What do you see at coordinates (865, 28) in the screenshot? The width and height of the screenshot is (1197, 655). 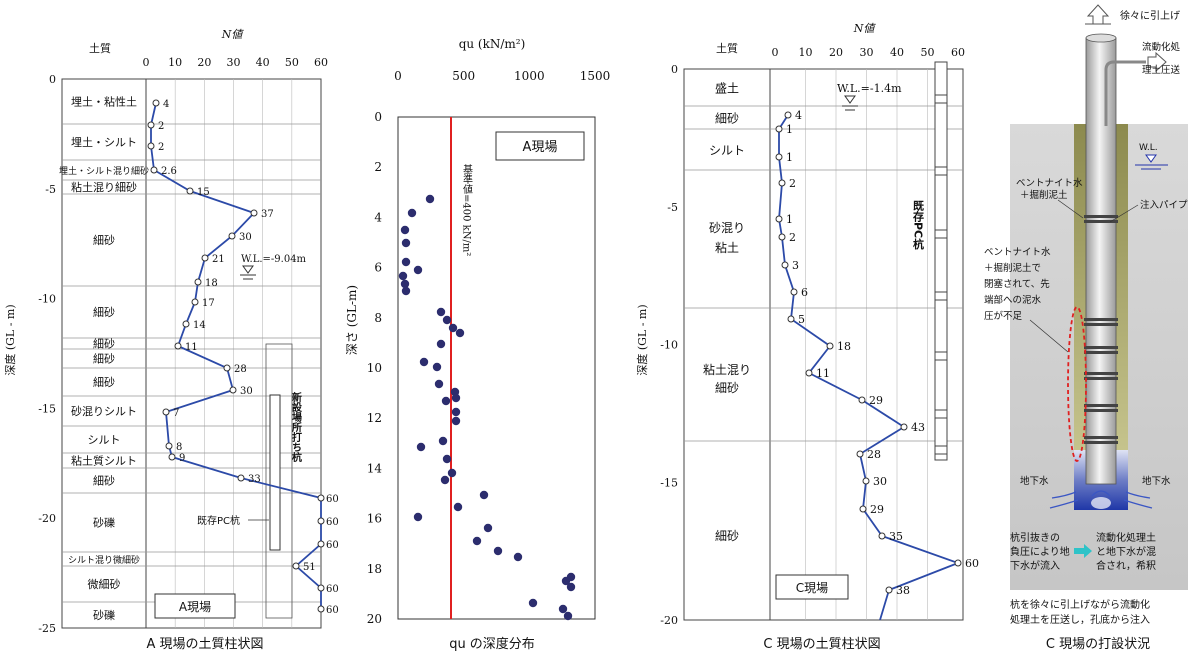 I see `panel-c-n-header: N値` at bounding box center [865, 28].